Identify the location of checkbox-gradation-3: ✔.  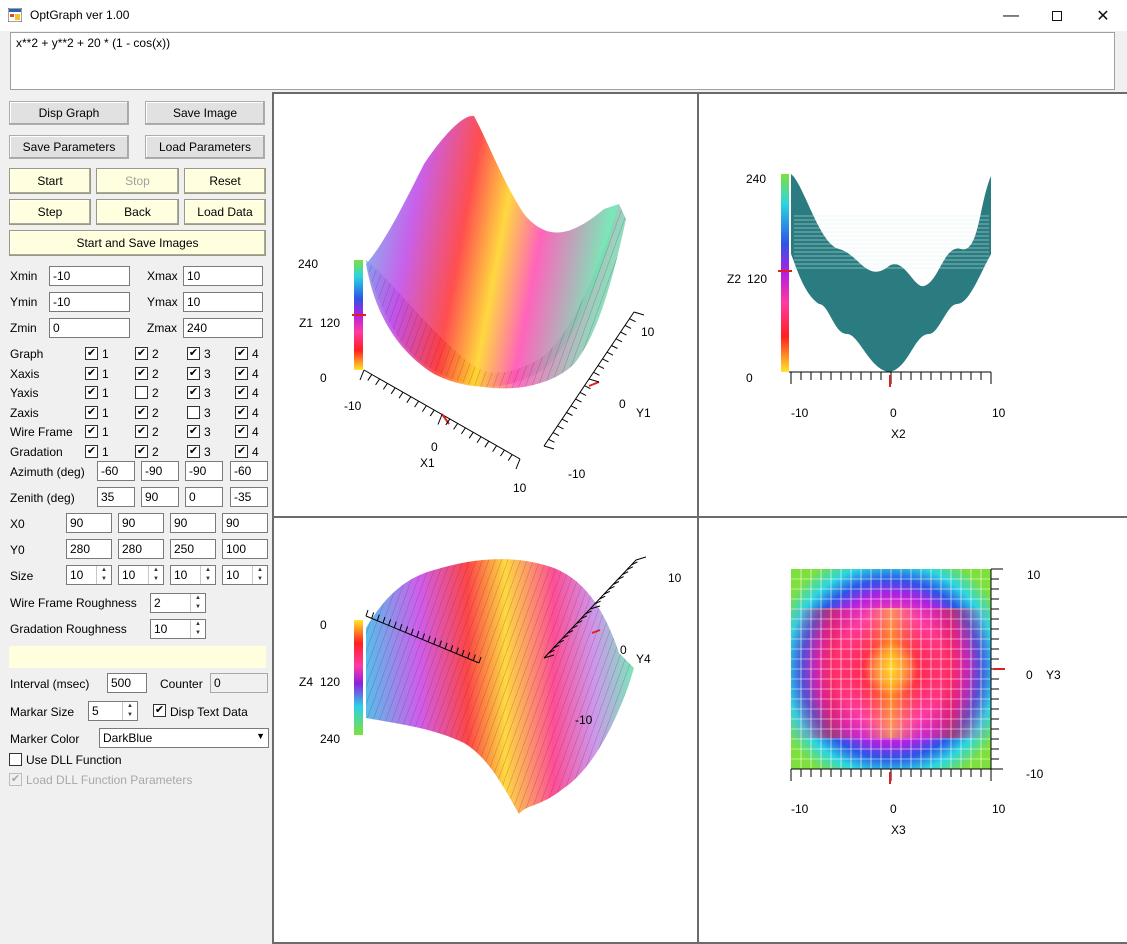
(193, 451).